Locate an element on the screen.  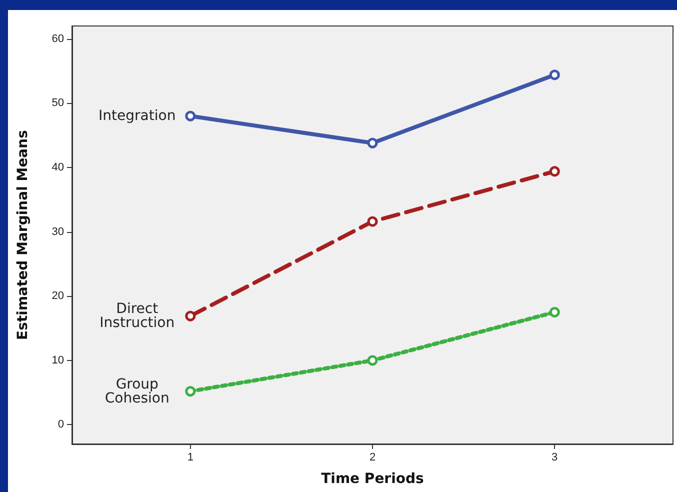
x-tick-label: 2 is located at coordinates (372, 458).